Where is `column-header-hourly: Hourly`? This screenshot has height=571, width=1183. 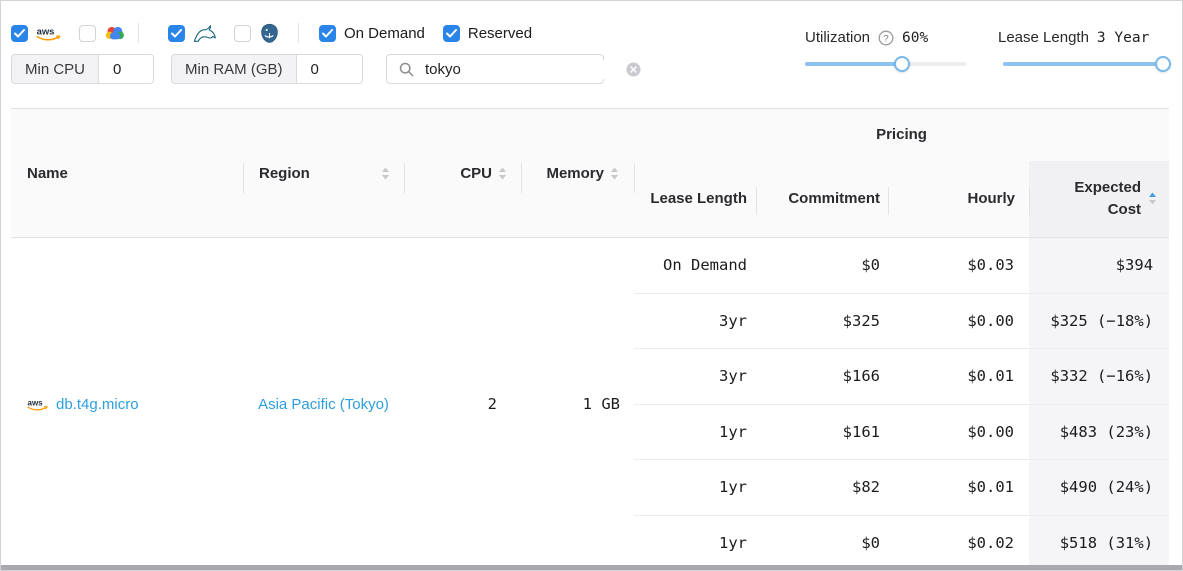 column-header-hourly: Hourly is located at coordinates (991, 199).